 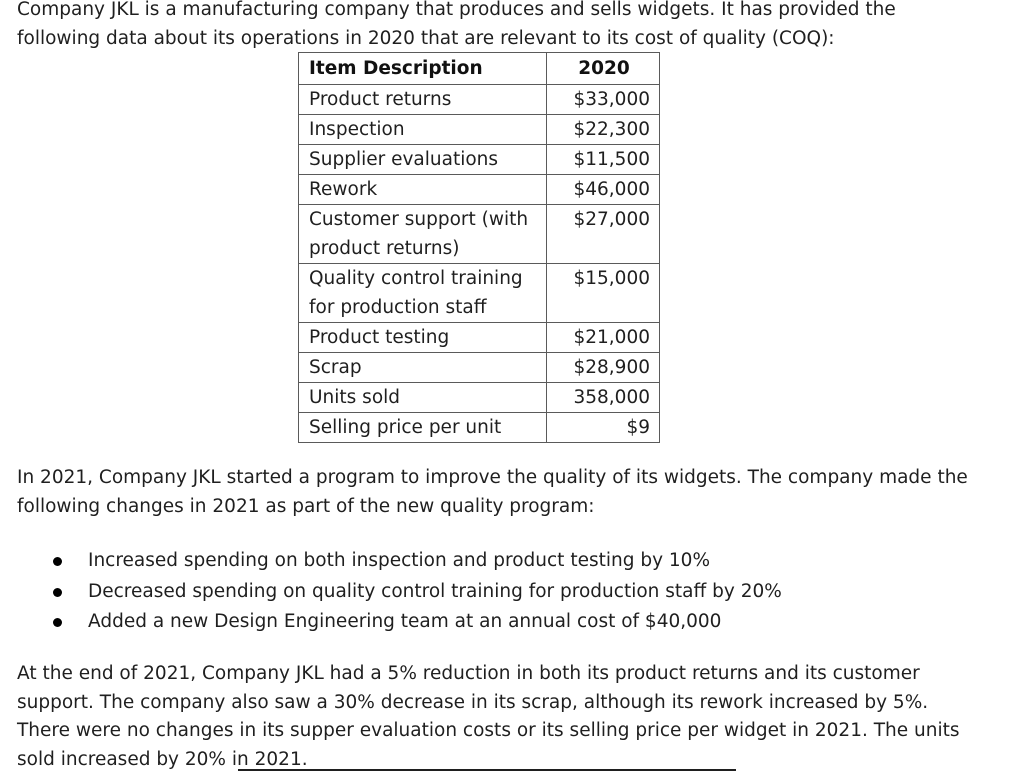 What do you see at coordinates (422, 367) in the screenshot?
I see `row-item: Scrap` at bounding box center [422, 367].